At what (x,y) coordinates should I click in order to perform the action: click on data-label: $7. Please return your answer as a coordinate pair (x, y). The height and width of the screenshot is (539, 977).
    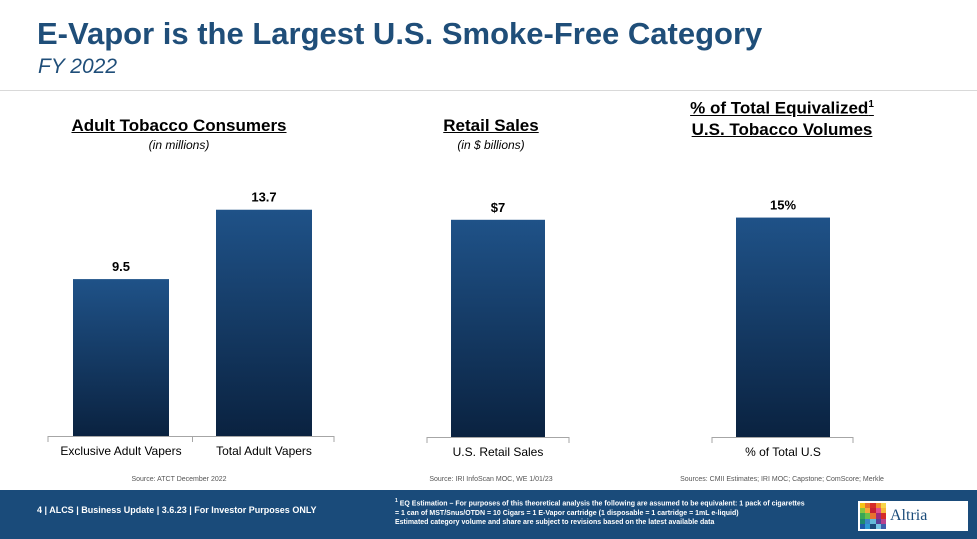
    Looking at the image, I should click on (498, 207).